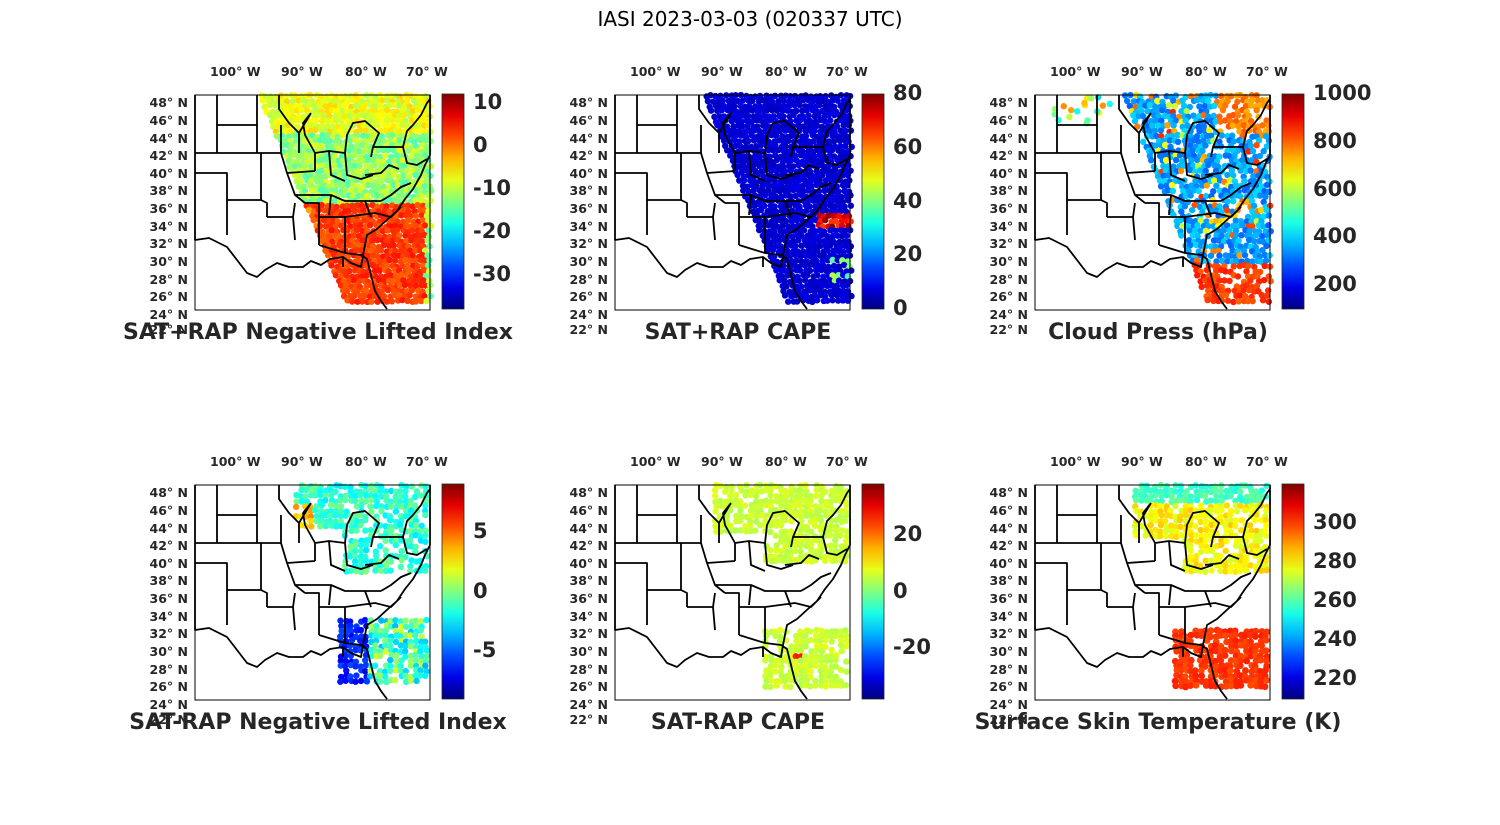 Image resolution: width=1500 pixels, height=825 pixels. Describe the element at coordinates (900, 308) in the screenshot. I see `colorbar-tick-label: 0` at that location.